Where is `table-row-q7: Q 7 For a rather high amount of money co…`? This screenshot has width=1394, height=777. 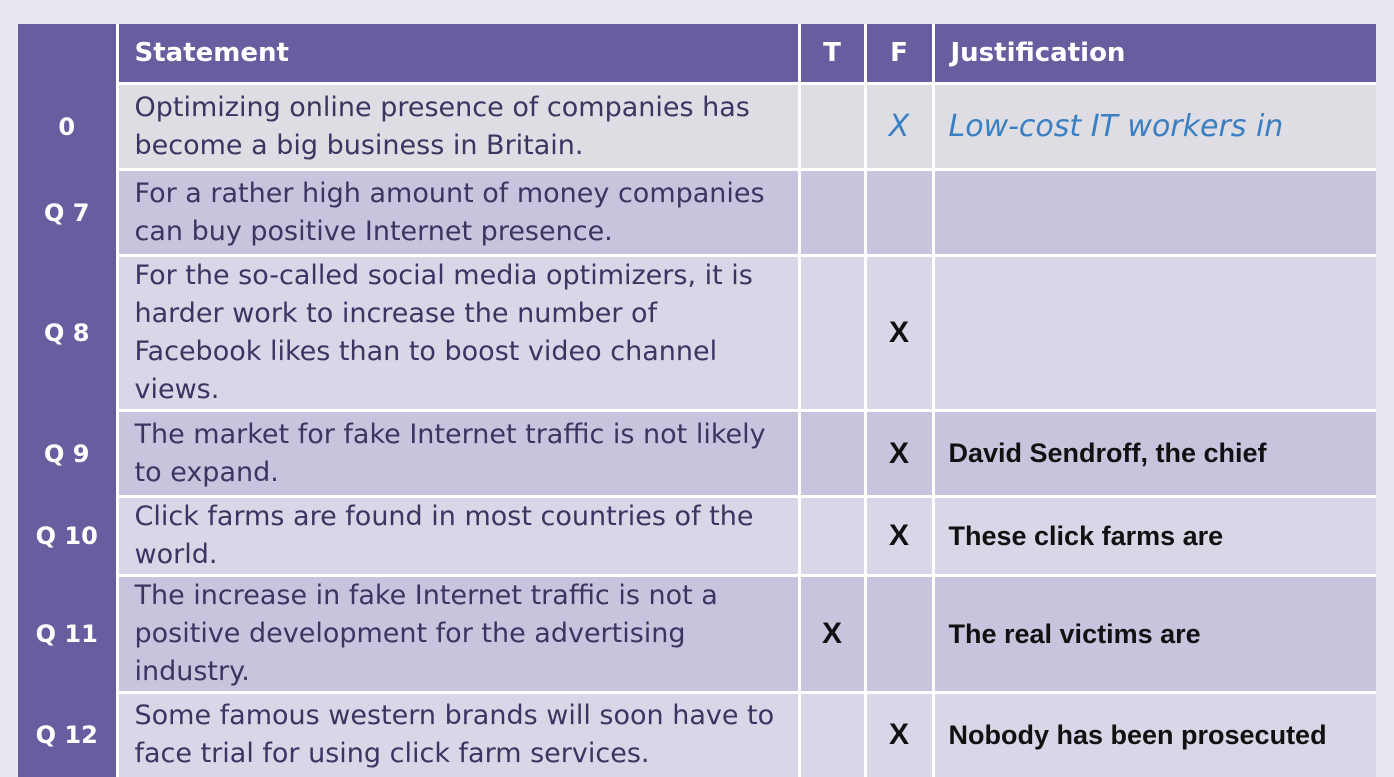 table-row-q7: Q 7 For a rather high amount of money co… is located at coordinates (697, 212).